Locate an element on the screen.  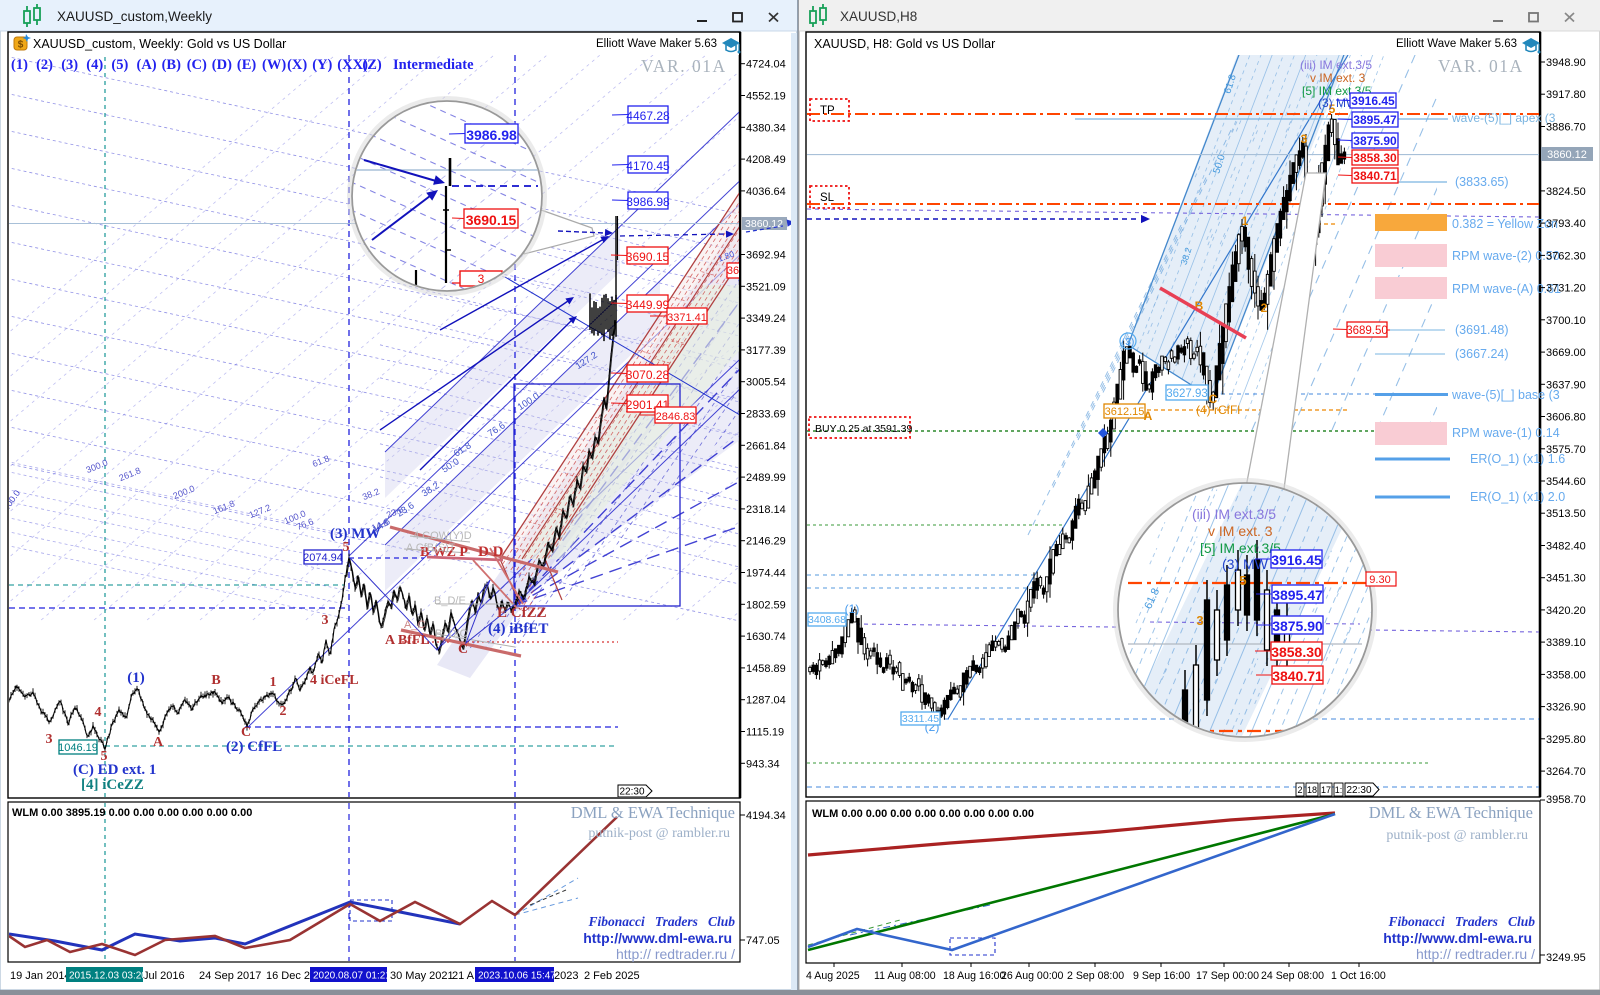
svg-text: 4552.19 is located at coordinates (766, 97).